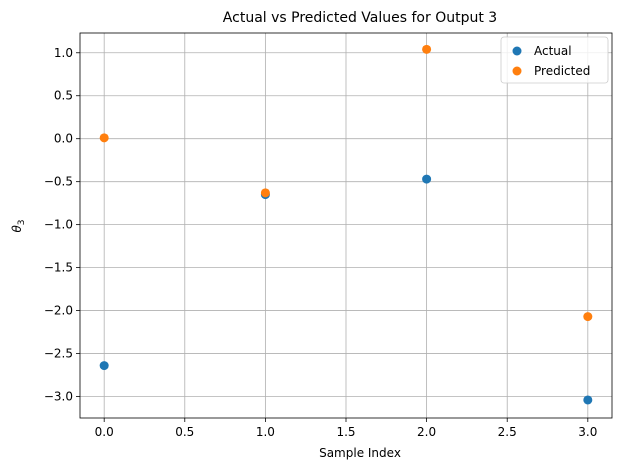  I want to click on y-tick-label: −1.0, so click(58, 225).